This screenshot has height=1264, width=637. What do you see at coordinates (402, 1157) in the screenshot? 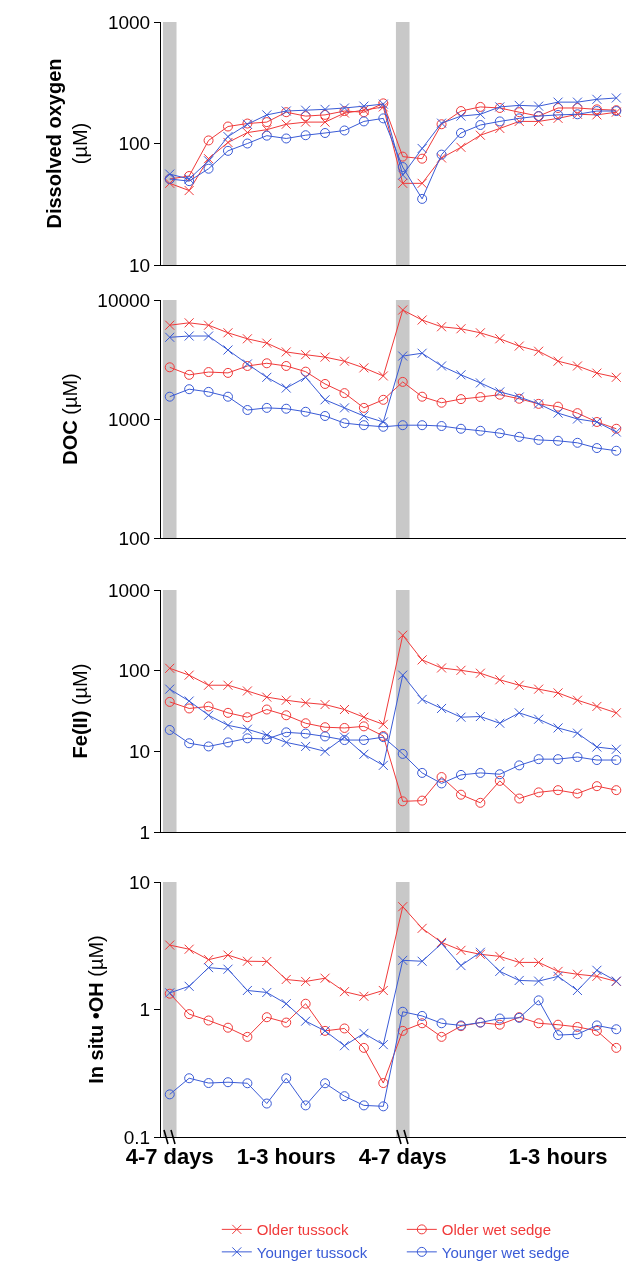
I see `x-tick-label: 4-7 days` at bounding box center [402, 1157].